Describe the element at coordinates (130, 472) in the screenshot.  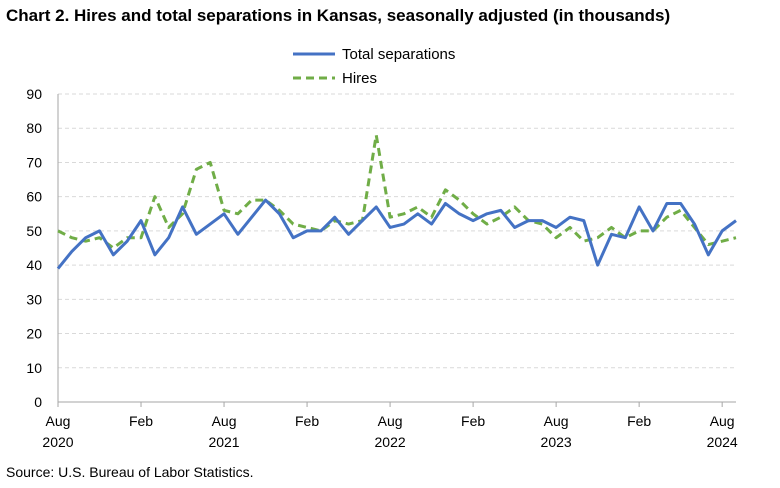
I see `source-note: Source: U.S. Bureau of Labor Statistics.` at that location.